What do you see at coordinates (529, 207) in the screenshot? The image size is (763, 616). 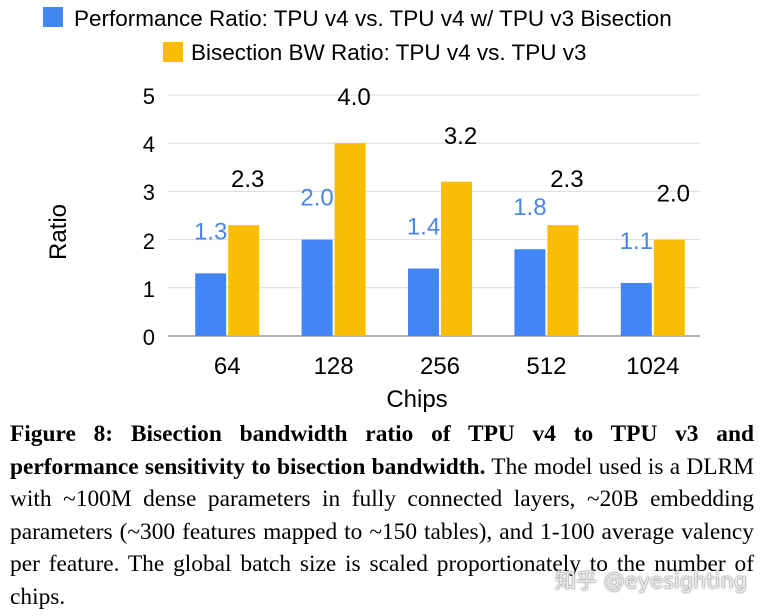 I see `data-label-performance: 1.8` at bounding box center [529, 207].